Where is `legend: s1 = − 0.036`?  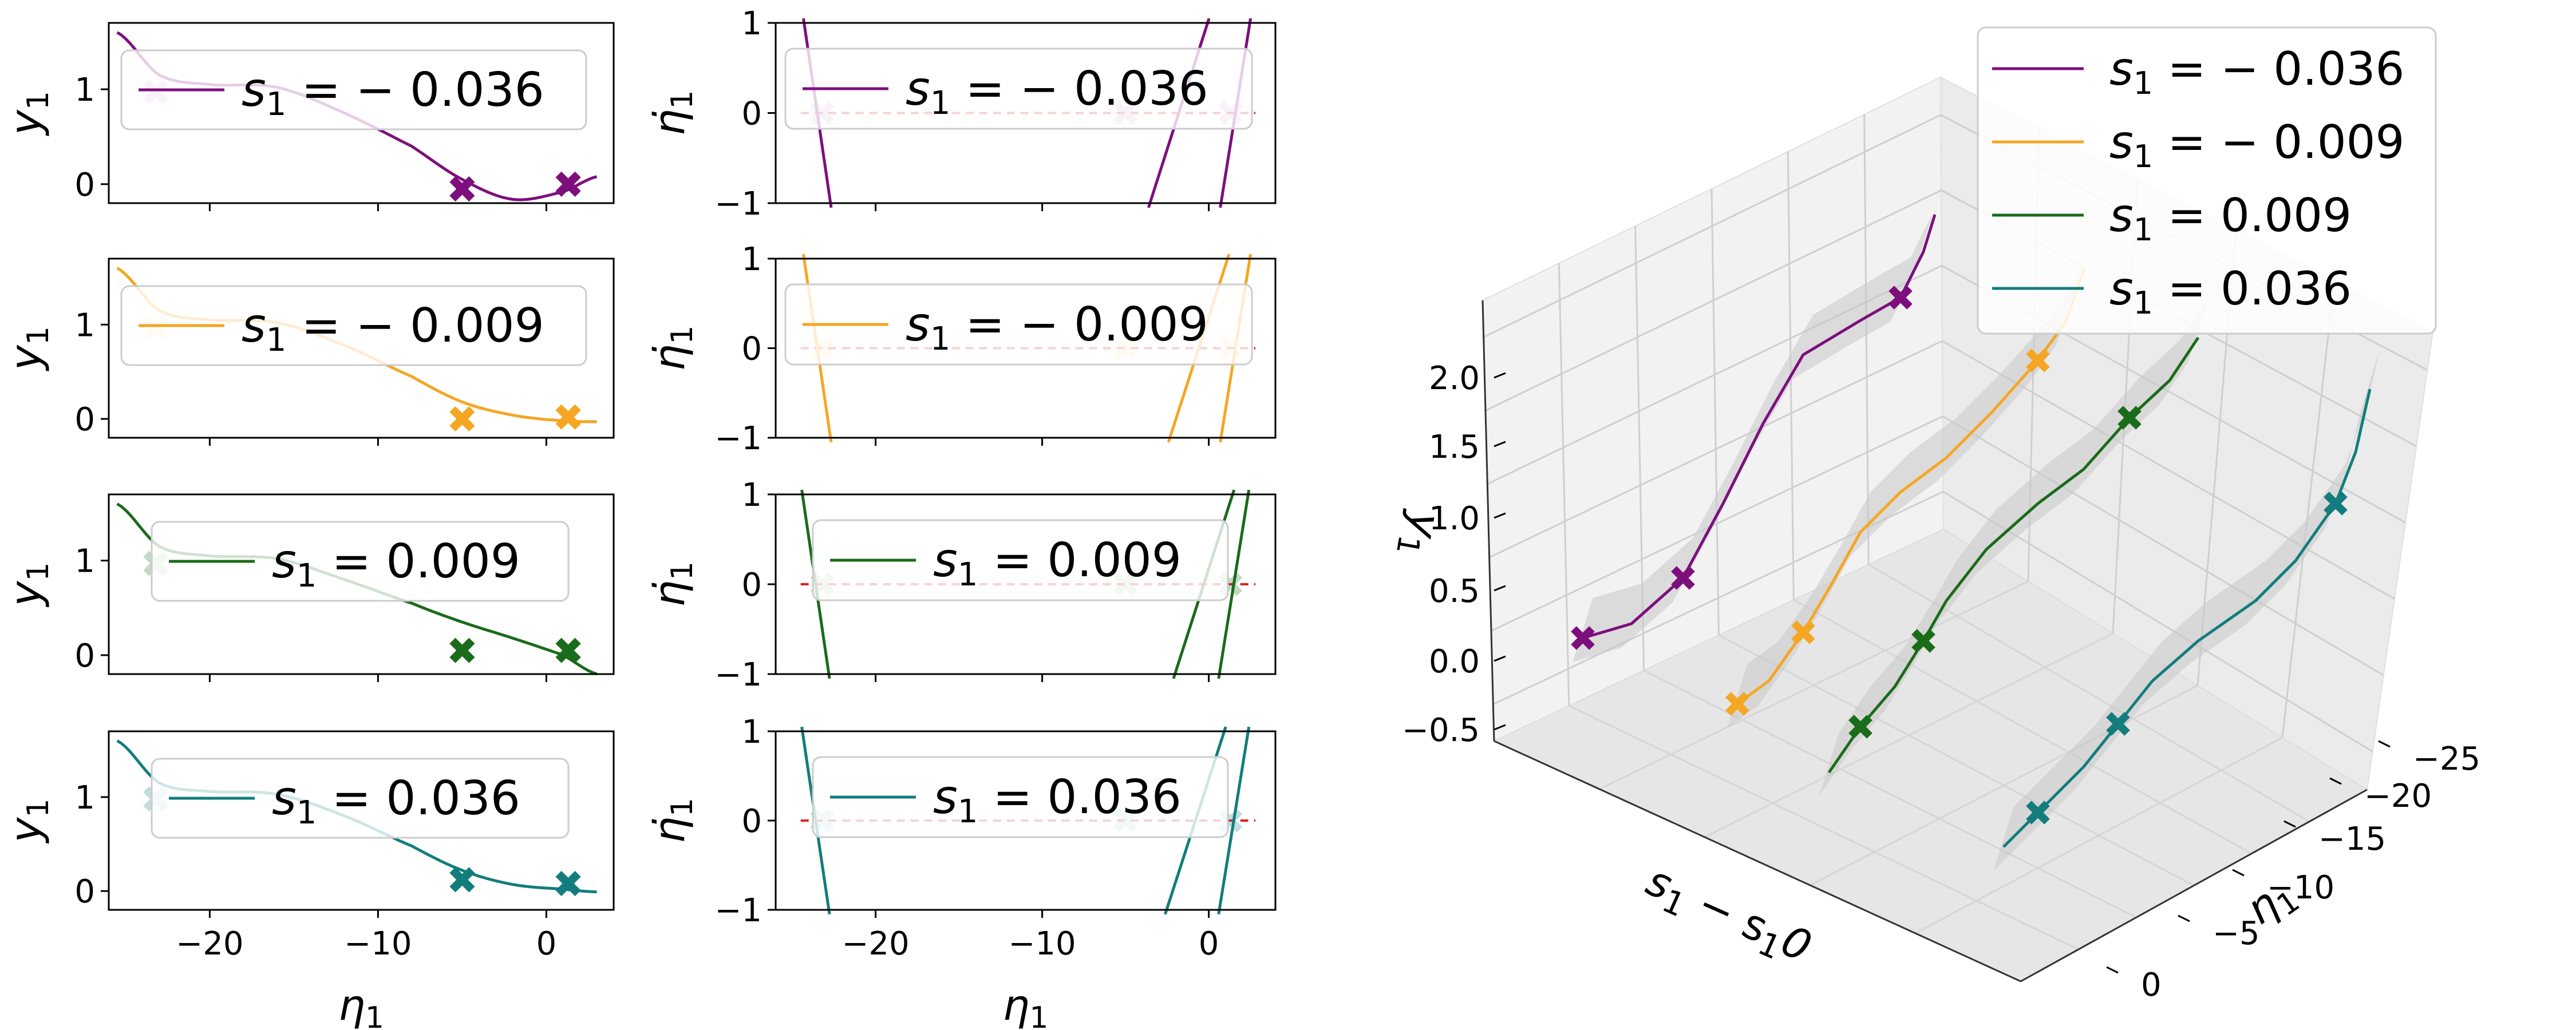 legend: s1 = − 0.036 is located at coordinates (353, 89).